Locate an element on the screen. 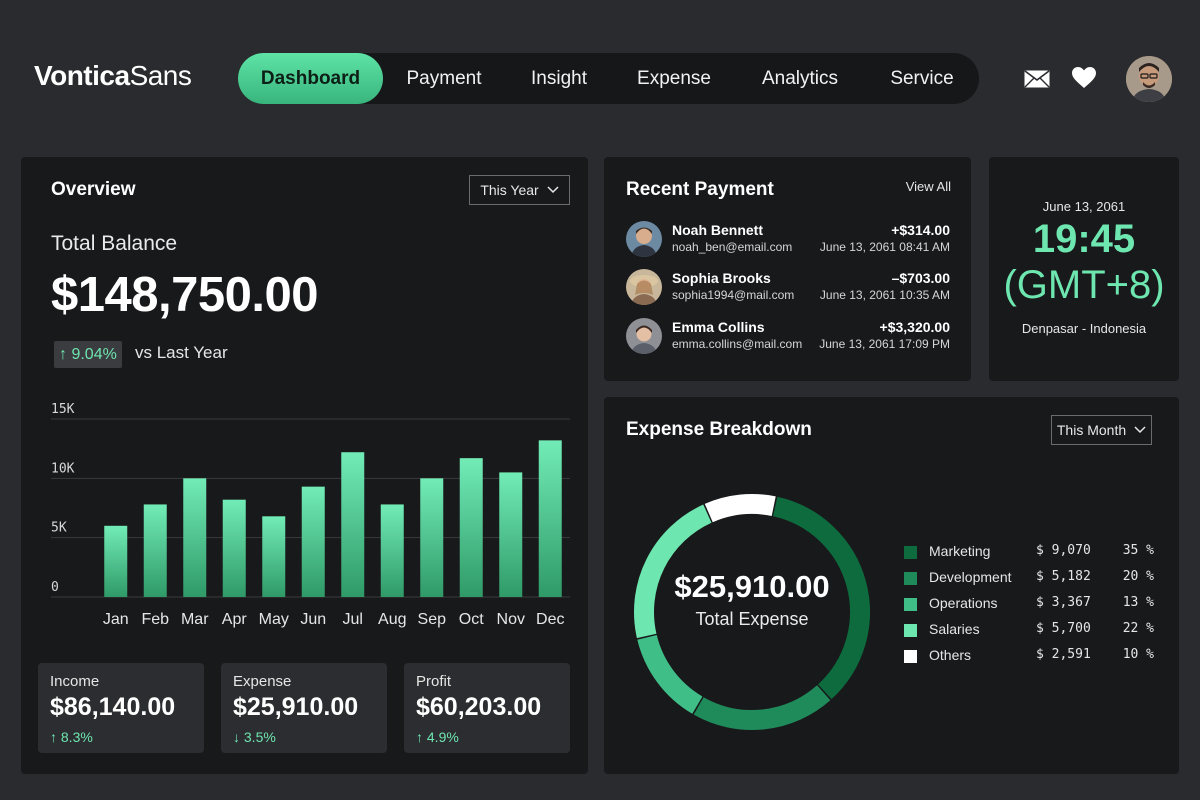  chart-bar-feb is located at coordinates (155, 550).